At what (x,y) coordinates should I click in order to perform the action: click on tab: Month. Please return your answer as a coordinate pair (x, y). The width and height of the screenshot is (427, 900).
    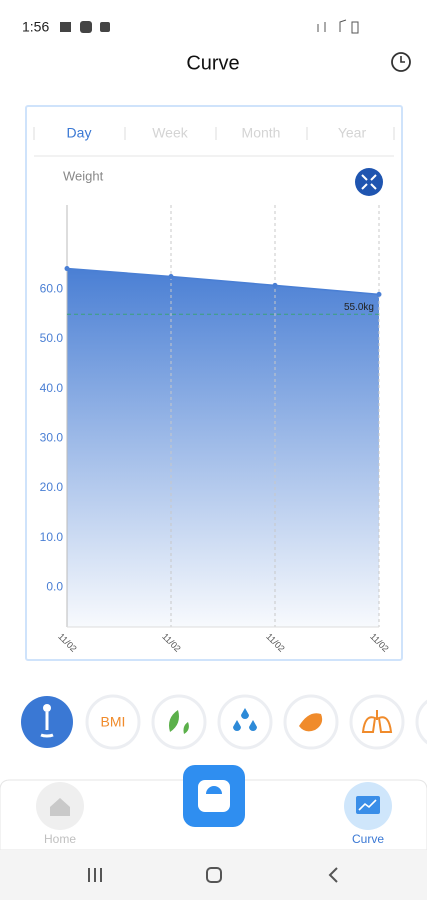
    Looking at the image, I should click on (261, 133).